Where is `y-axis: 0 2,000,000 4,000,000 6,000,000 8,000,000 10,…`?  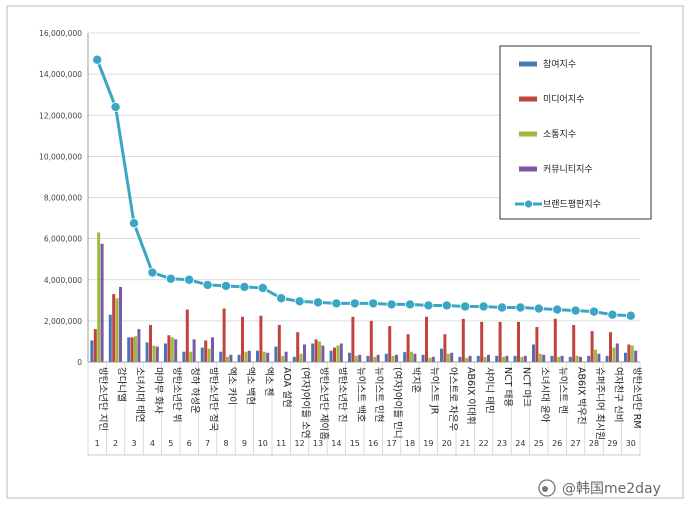
y-axis: 0 2,000,000 4,000,000 6,000,000 8,000,000 10,… is located at coordinates (64, 198).